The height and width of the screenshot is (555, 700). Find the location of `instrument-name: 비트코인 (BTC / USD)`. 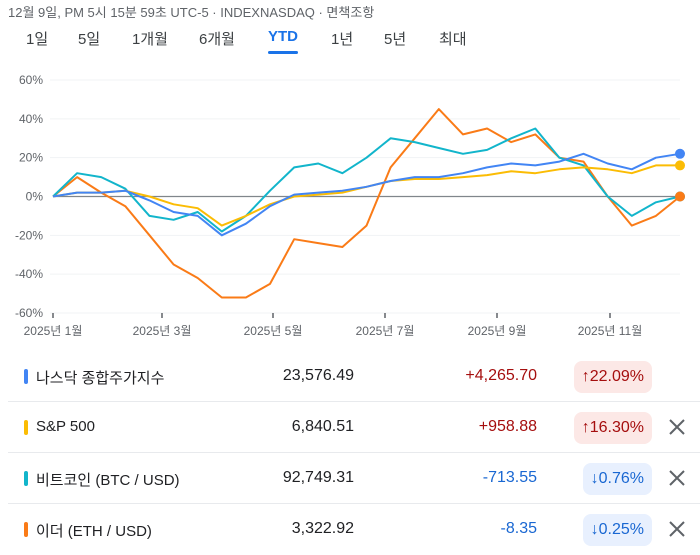

instrument-name: 비트코인 (BTC / USD) is located at coordinates (108, 480).